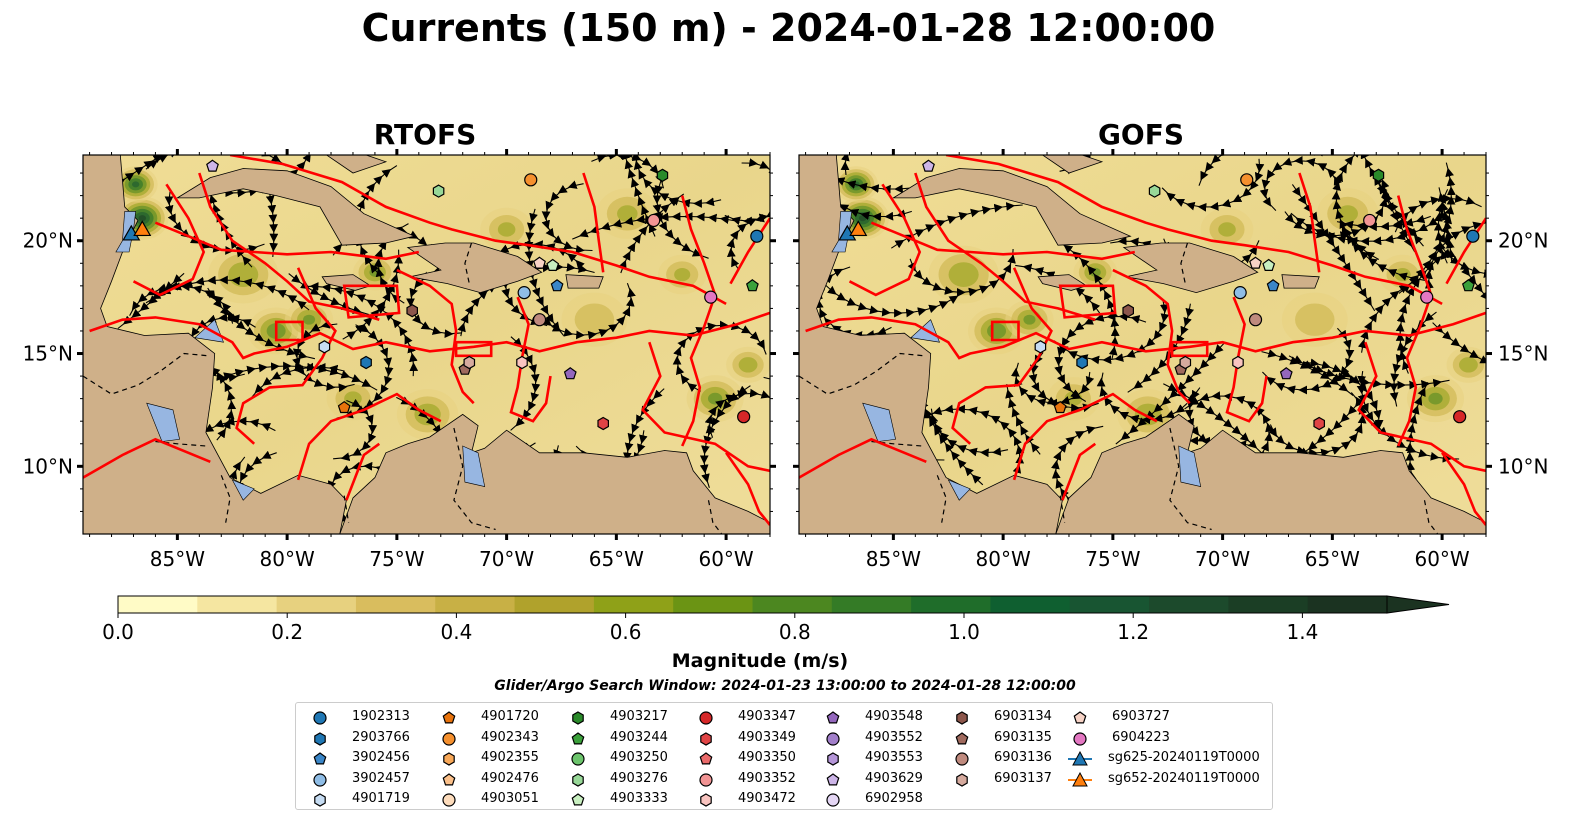 This screenshot has height=827, width=1577. Describe the element at coordinates (639, 799) in the screenshot. I see `legend-label: 4903333` at that location.